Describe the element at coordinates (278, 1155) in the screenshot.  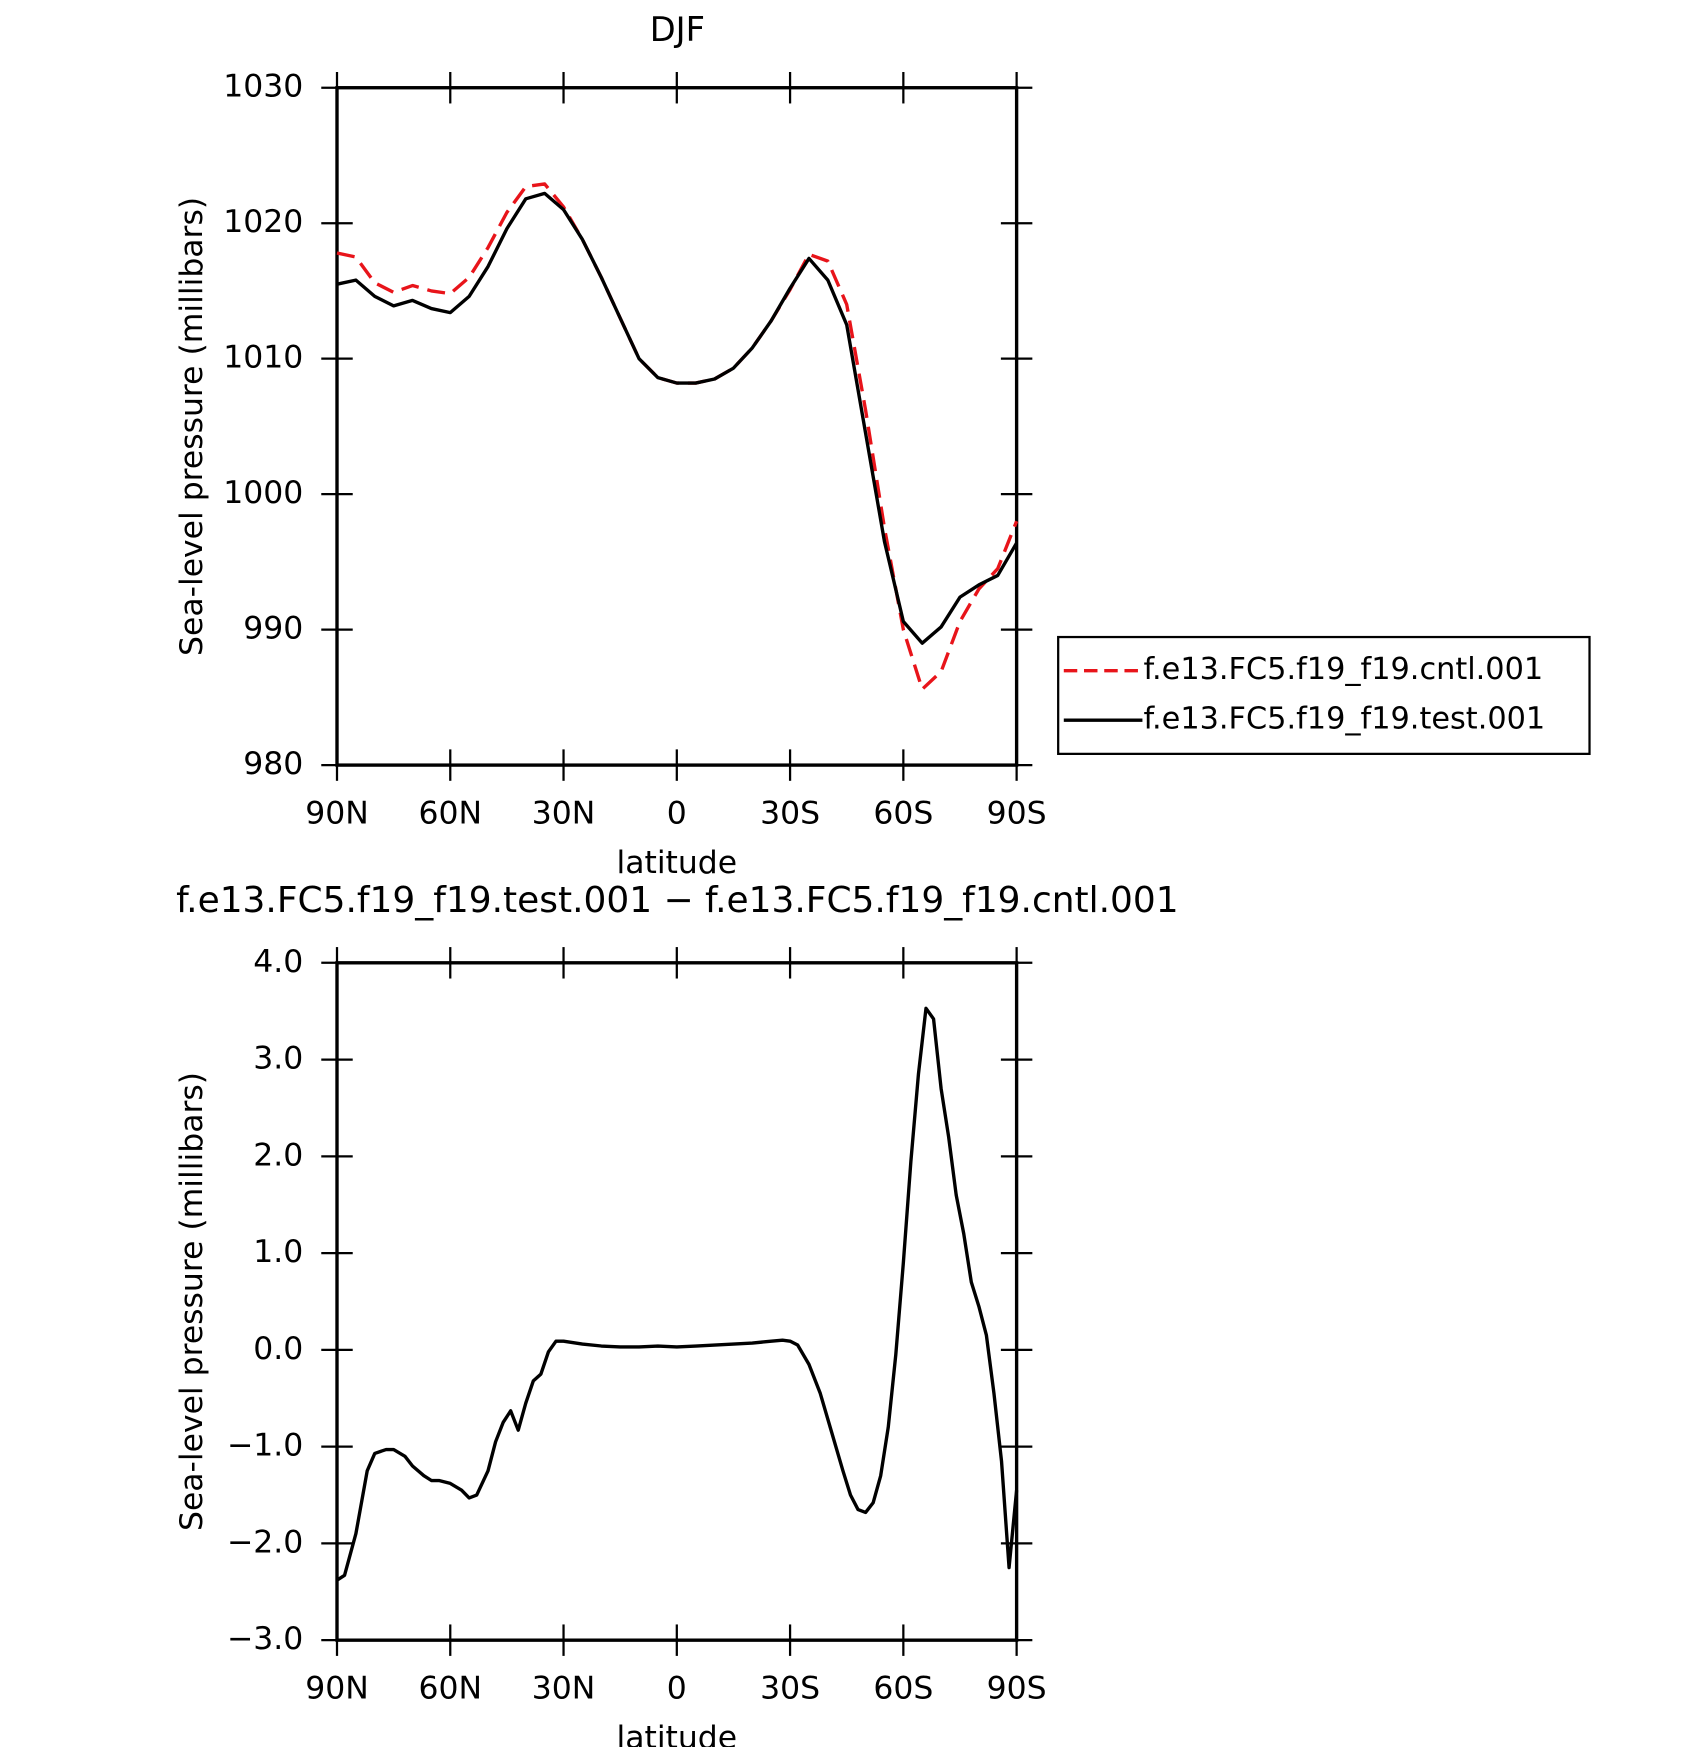
I see `y-tick-label: 2.0` at that location.